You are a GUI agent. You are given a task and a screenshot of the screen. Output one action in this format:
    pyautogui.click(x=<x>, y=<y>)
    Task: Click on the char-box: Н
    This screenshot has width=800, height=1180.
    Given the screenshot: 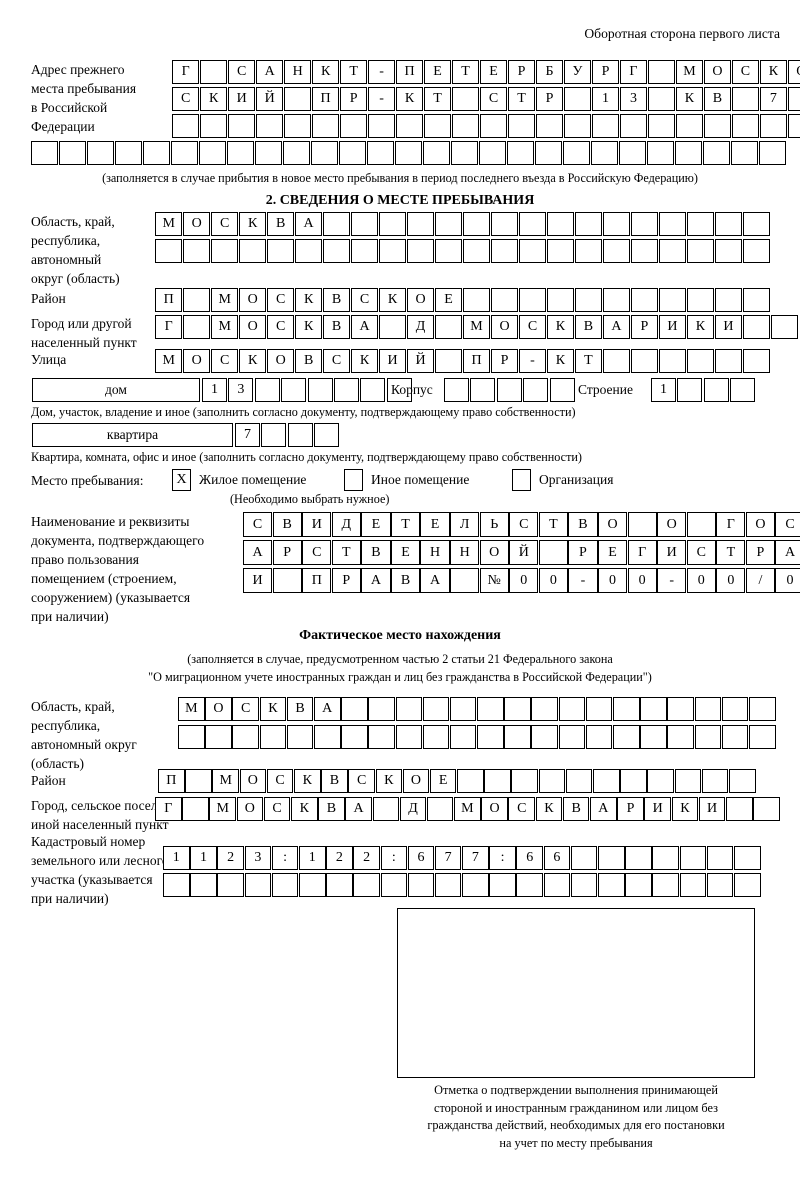 What is the action you would take?
    pyautogui.click(x=435, y=552)
    